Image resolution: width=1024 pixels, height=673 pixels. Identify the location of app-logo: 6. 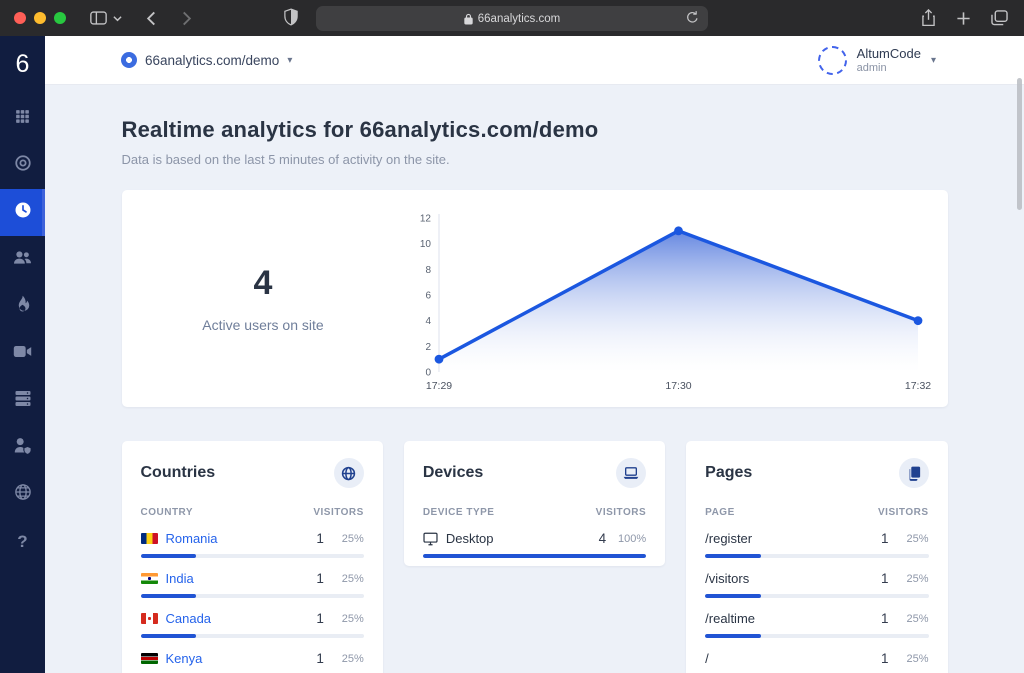
(22, 64).